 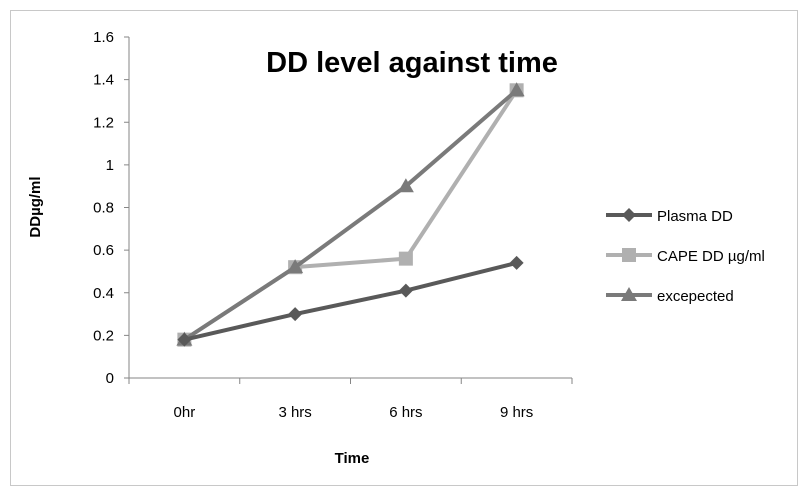 What do you see at coordinates (185, 412) in the screenshot?
I see `x-tick-label: 0hr` at bounding box center [185, 412].